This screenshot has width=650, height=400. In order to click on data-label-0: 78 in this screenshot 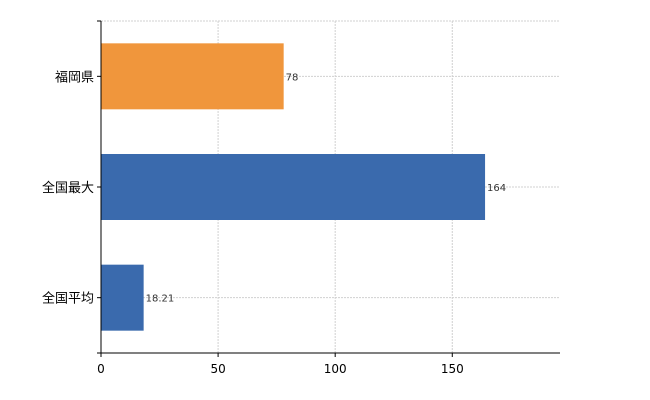, I will do `click(292, 77)`.